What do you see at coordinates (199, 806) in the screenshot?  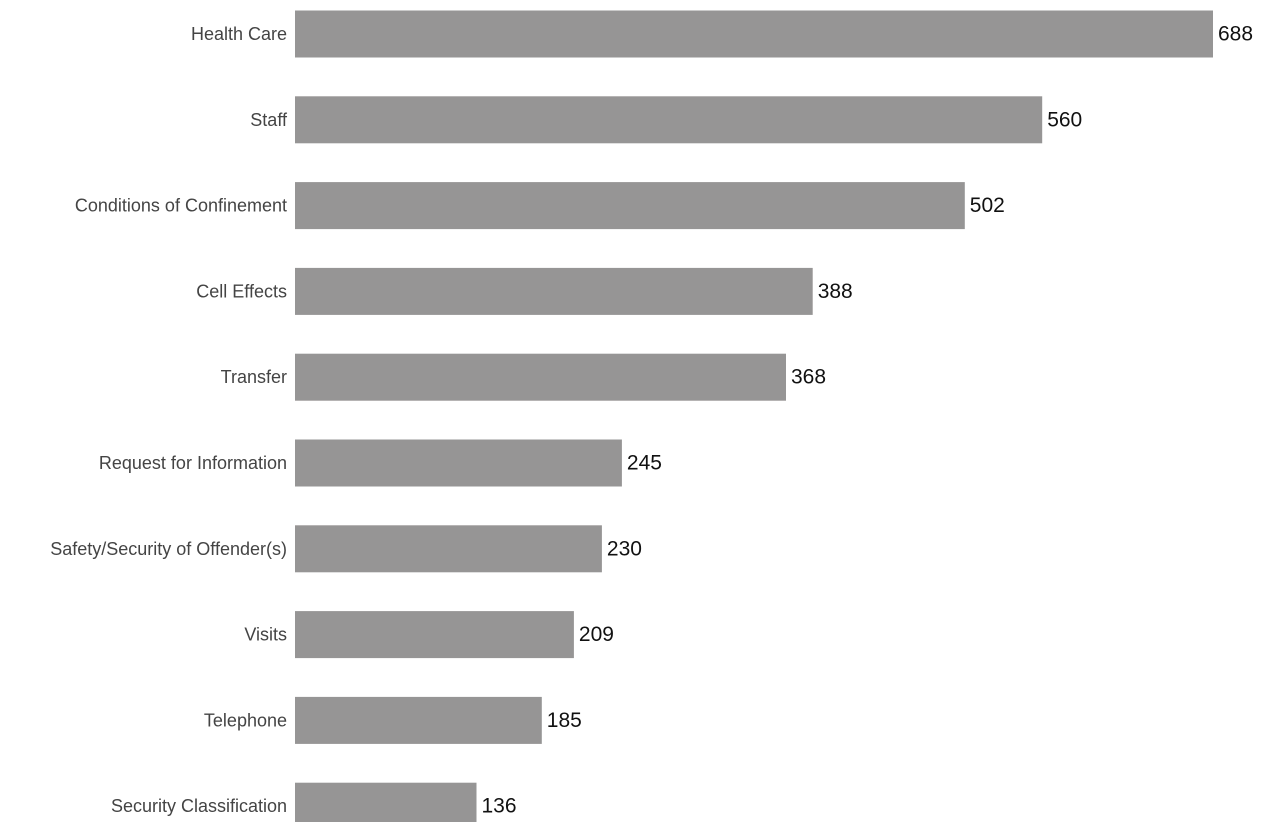 I see `category-label: Security Classification` at bounding box center [199, 806].